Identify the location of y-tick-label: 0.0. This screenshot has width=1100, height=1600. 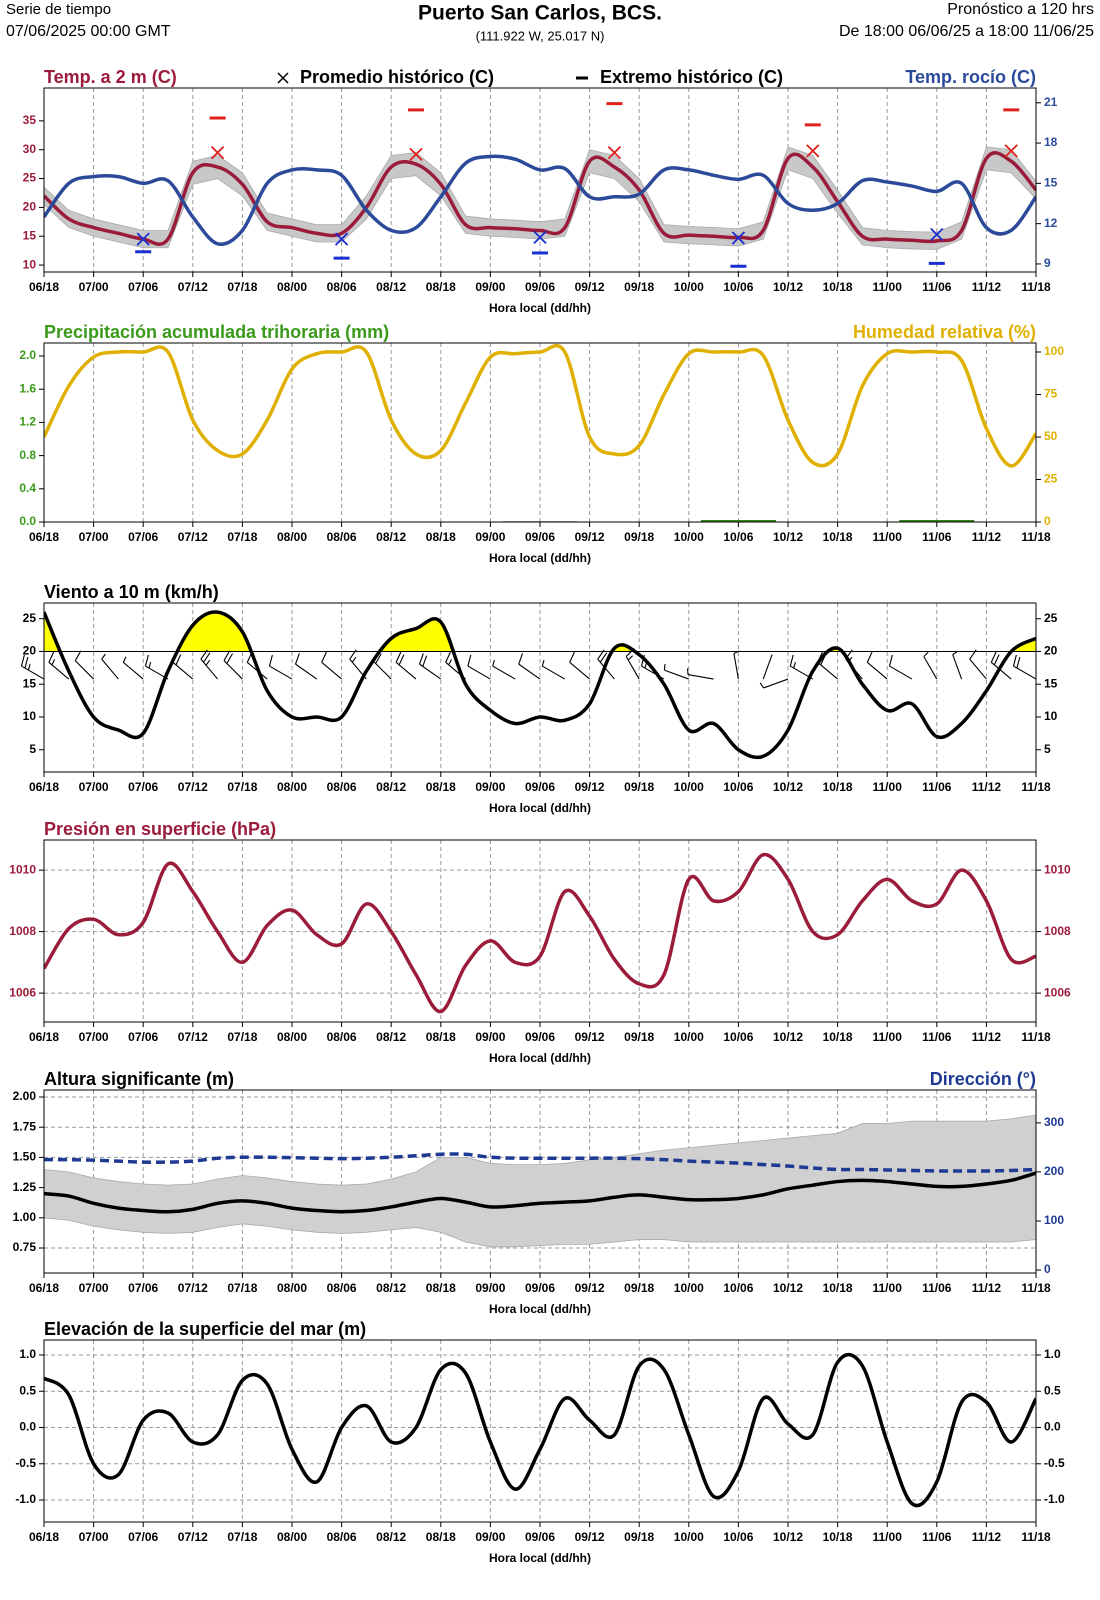
(27, 1427).